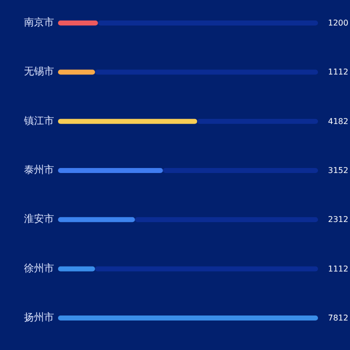 The height and width of the screenshot is (350, 350). Describe the element at coordinates (338, 318) in the screenshot. I see `data-label: 7812` at that location.